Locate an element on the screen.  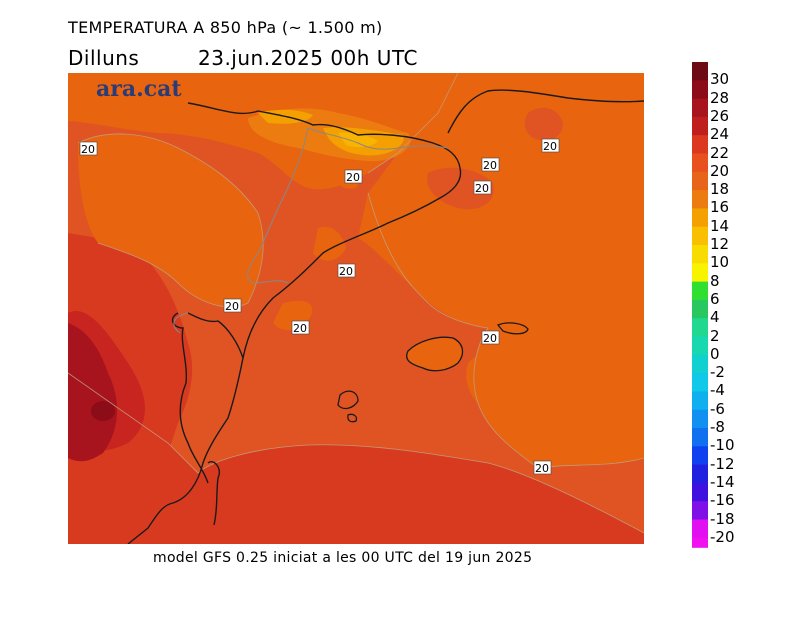
map-subtitle: Dilluns 23.jun.2025 00h UTC is located at coordinates (242, 58).